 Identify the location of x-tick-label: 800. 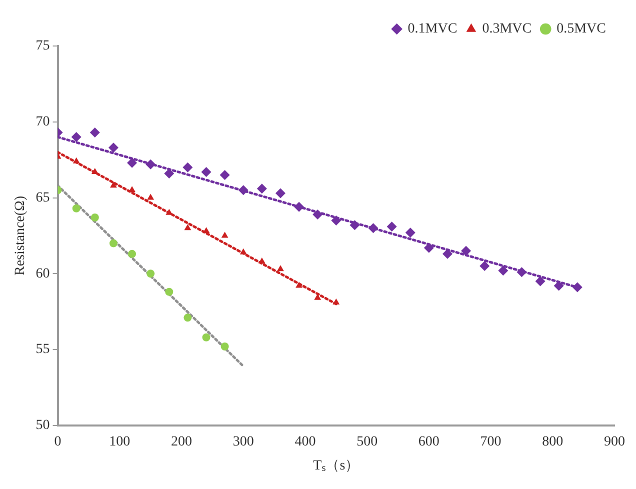
(553, 442).